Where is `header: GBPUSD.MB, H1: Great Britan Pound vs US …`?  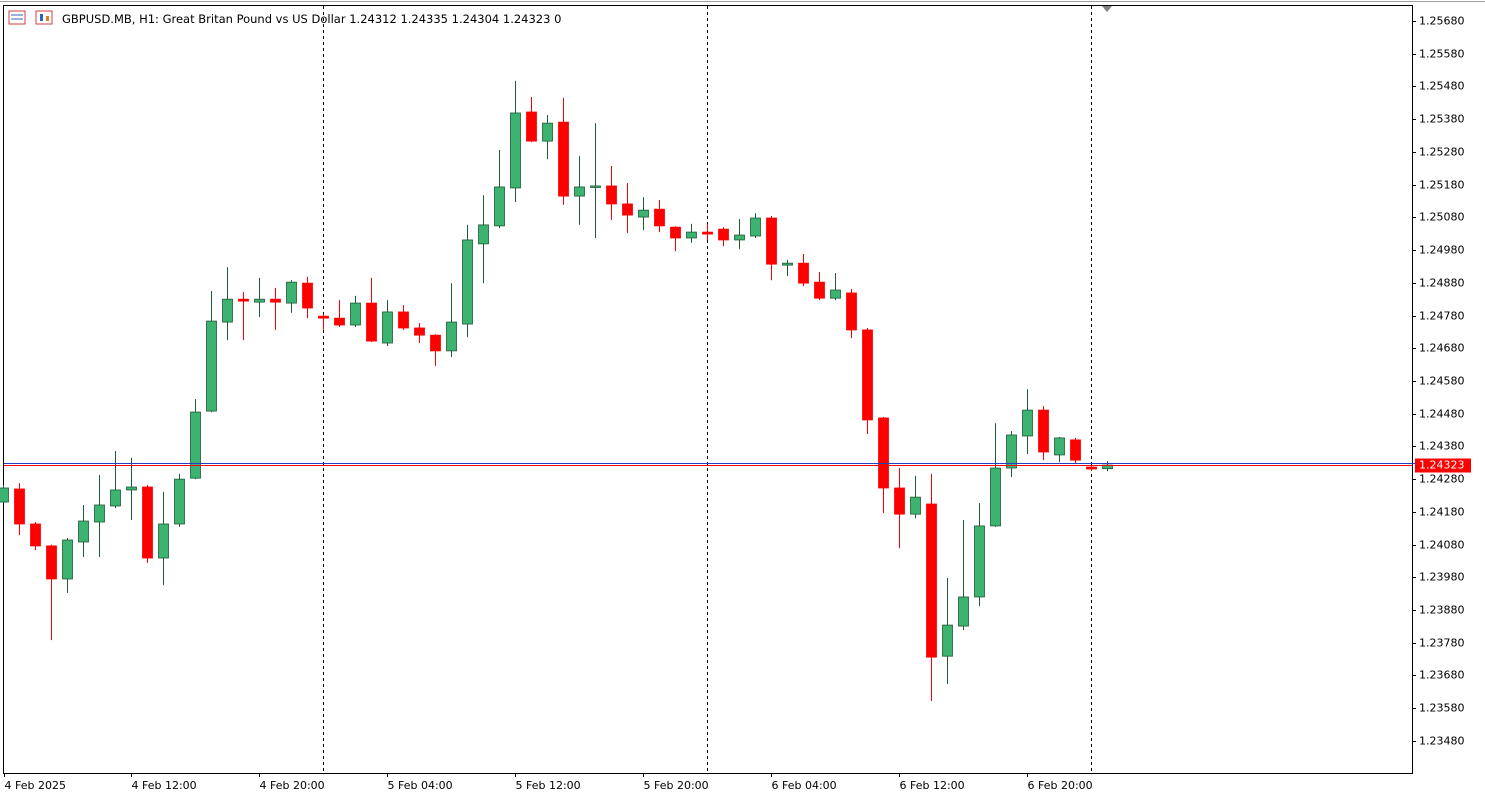 header: GBPUSD.MB, H1: Great Britan Pound vs US … is located at coordinates (311, 19).